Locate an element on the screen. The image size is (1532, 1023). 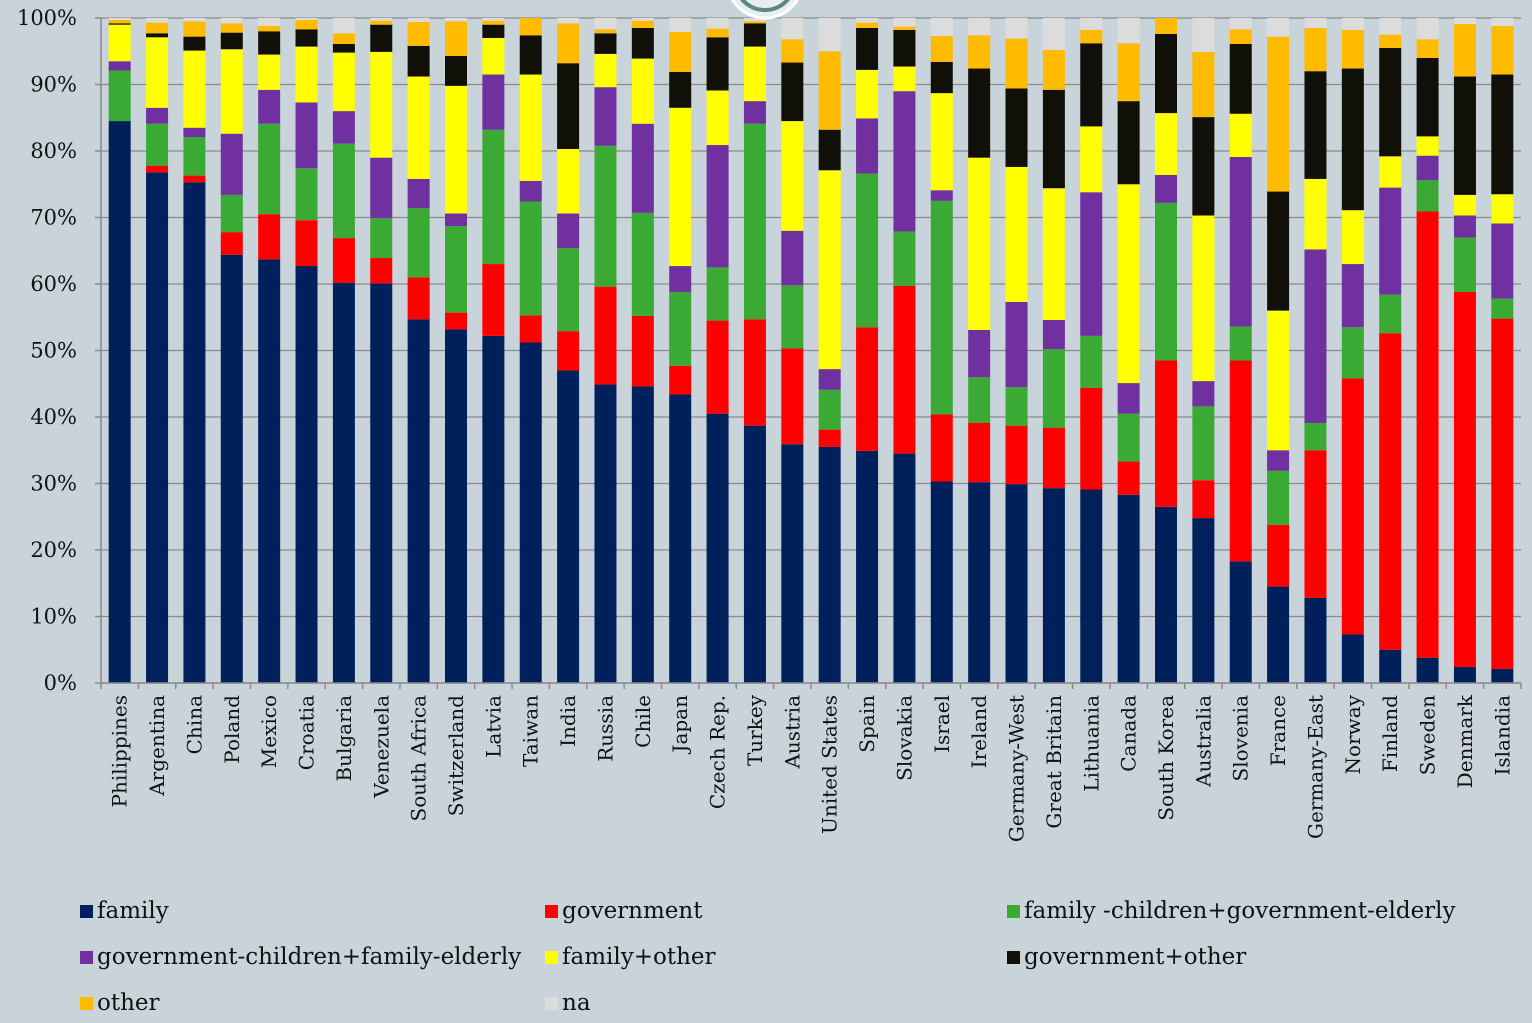
x-tick-label: United States is located at coordinates (830, 764).